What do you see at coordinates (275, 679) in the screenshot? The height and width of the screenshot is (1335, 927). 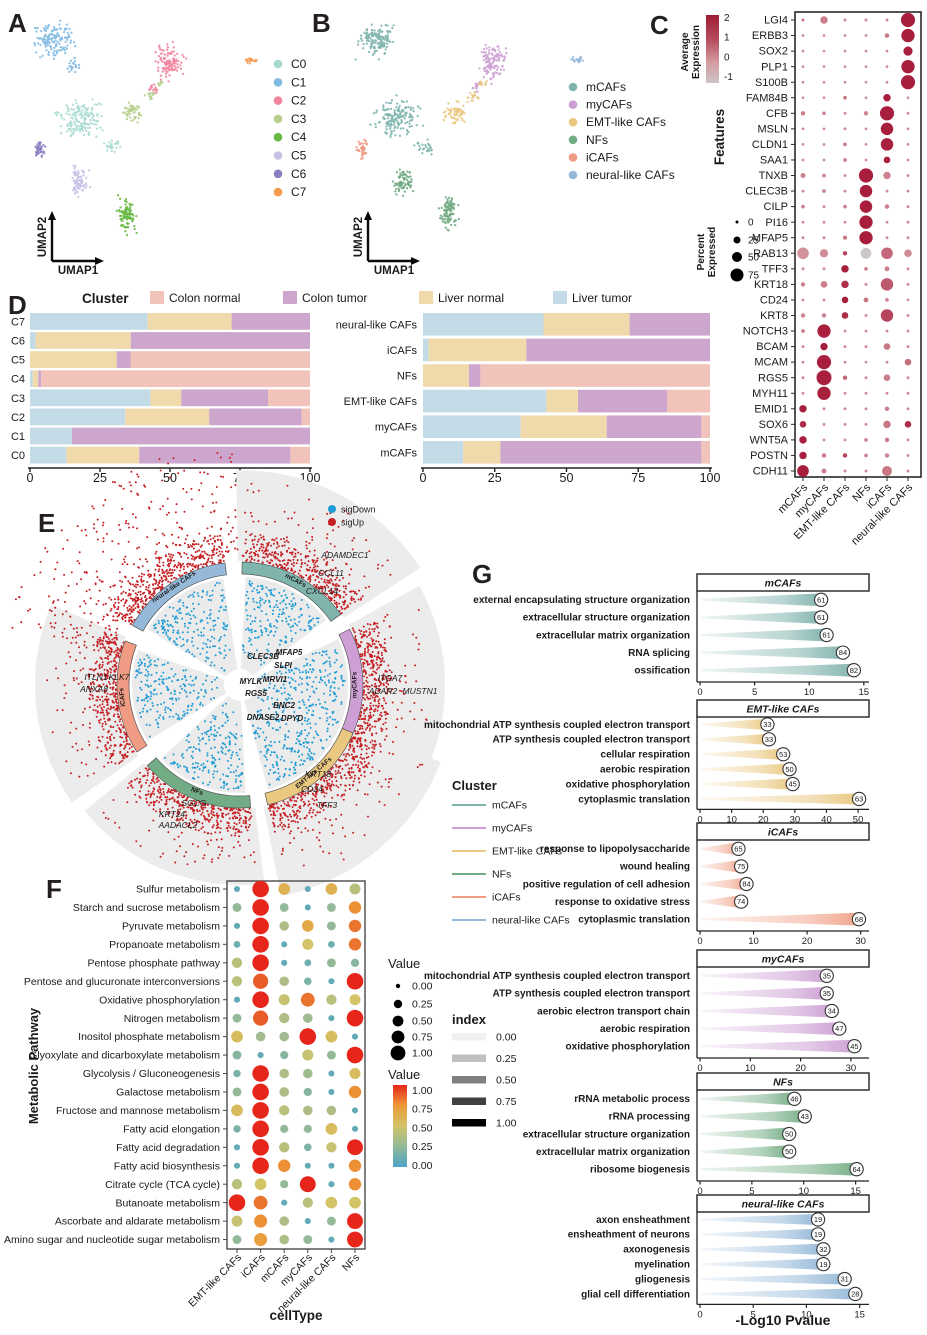 I see `inner-gene-label: MRVI1` at bounding box center [275, 679].